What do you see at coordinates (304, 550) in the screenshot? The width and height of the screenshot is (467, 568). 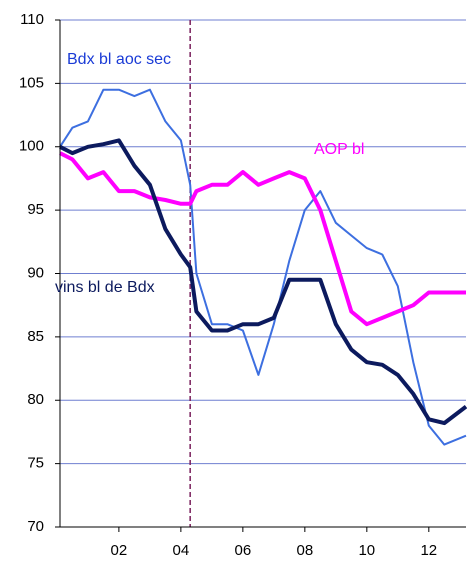 I see `x-tick-label: 08` at bounding box center [304, 550].